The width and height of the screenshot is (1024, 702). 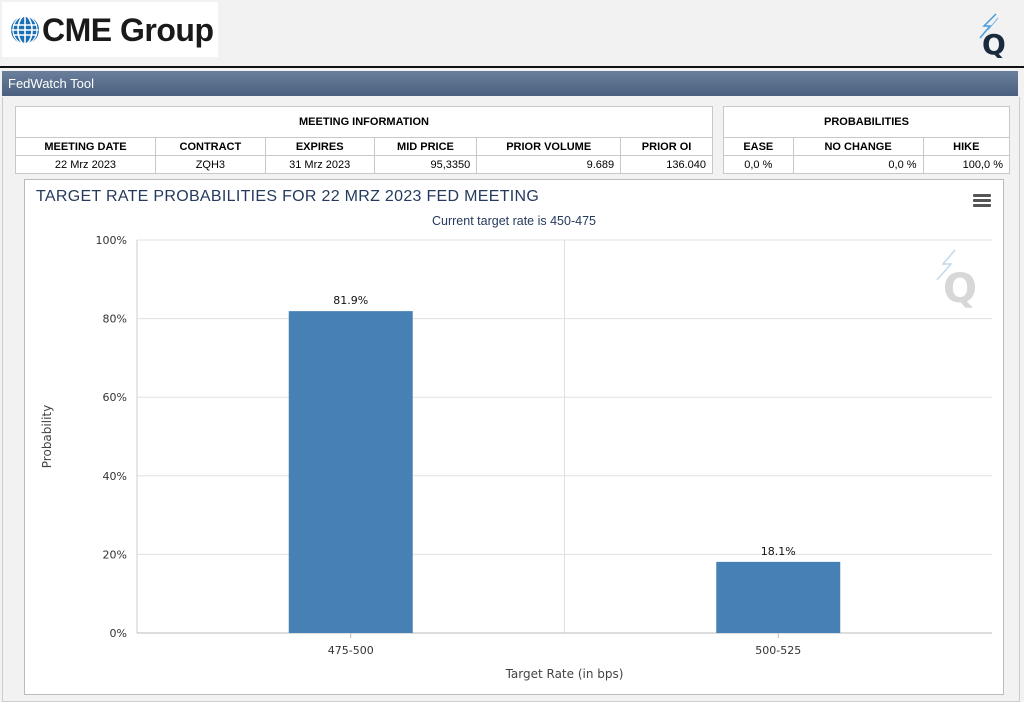 What do you see at coordinates (51, 83) in the screenshot?
I see `tool-title: FedWatch Tool` at bounding box center [51, 83].